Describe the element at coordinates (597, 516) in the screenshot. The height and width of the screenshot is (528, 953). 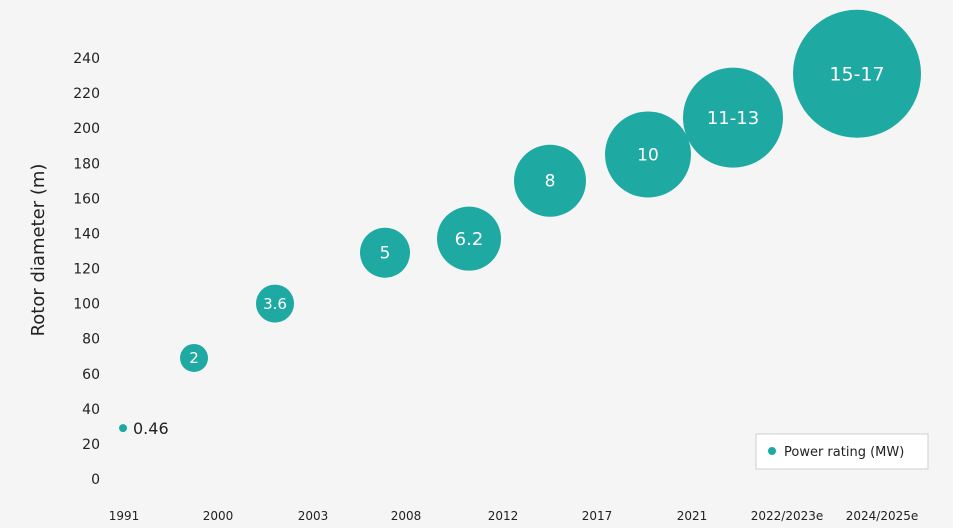
I see `x-tick-label: 2017` at that location.